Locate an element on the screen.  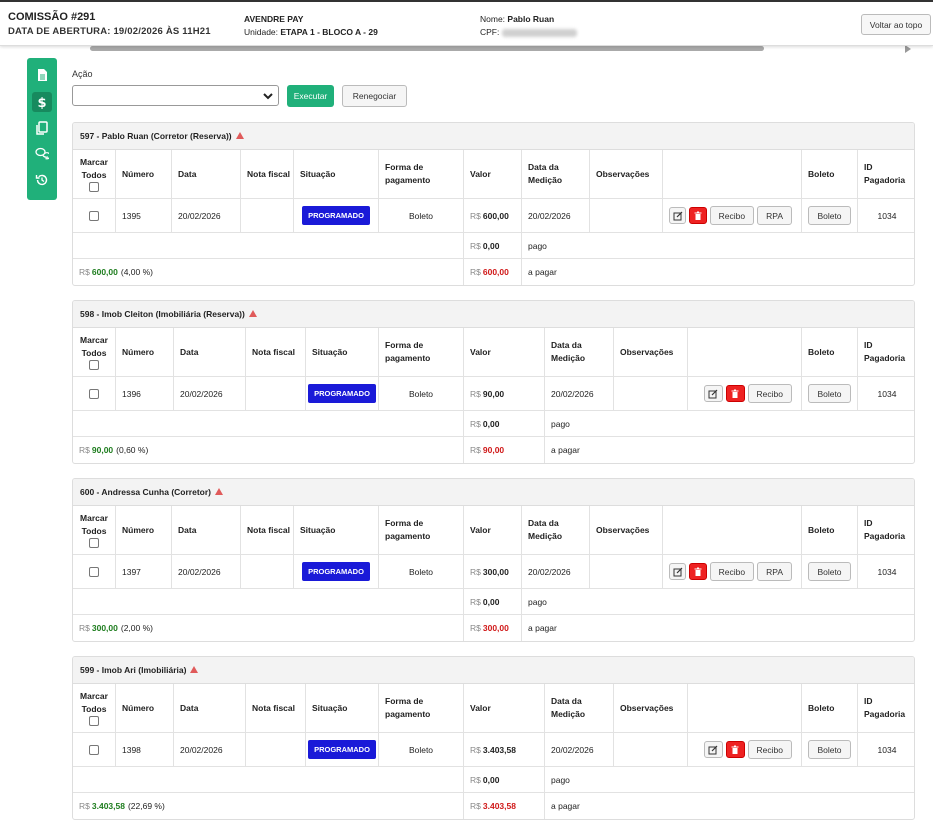
action-select is located at coordinates (175, 95).